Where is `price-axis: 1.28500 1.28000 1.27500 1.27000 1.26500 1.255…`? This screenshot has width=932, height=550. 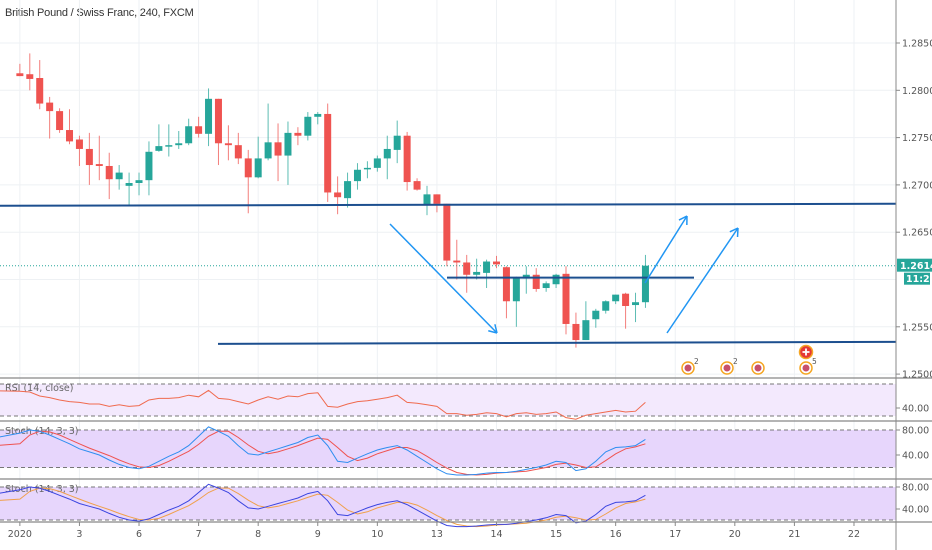
price-axis: 1.28500 1.28000 1.27500 1.27000 1.26500 1.255… is located at coordinates (913, 275).